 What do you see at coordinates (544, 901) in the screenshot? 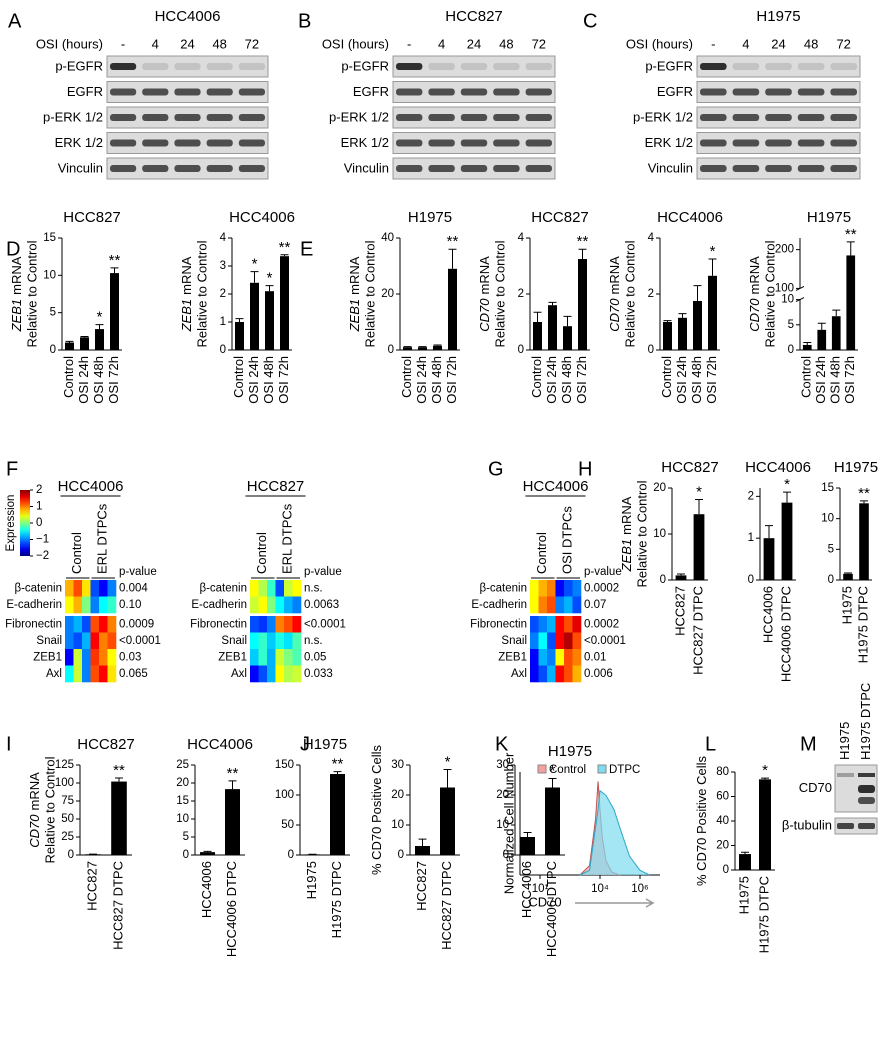
I see `x-axis-label: CD70` at bounding box center [544, 901].